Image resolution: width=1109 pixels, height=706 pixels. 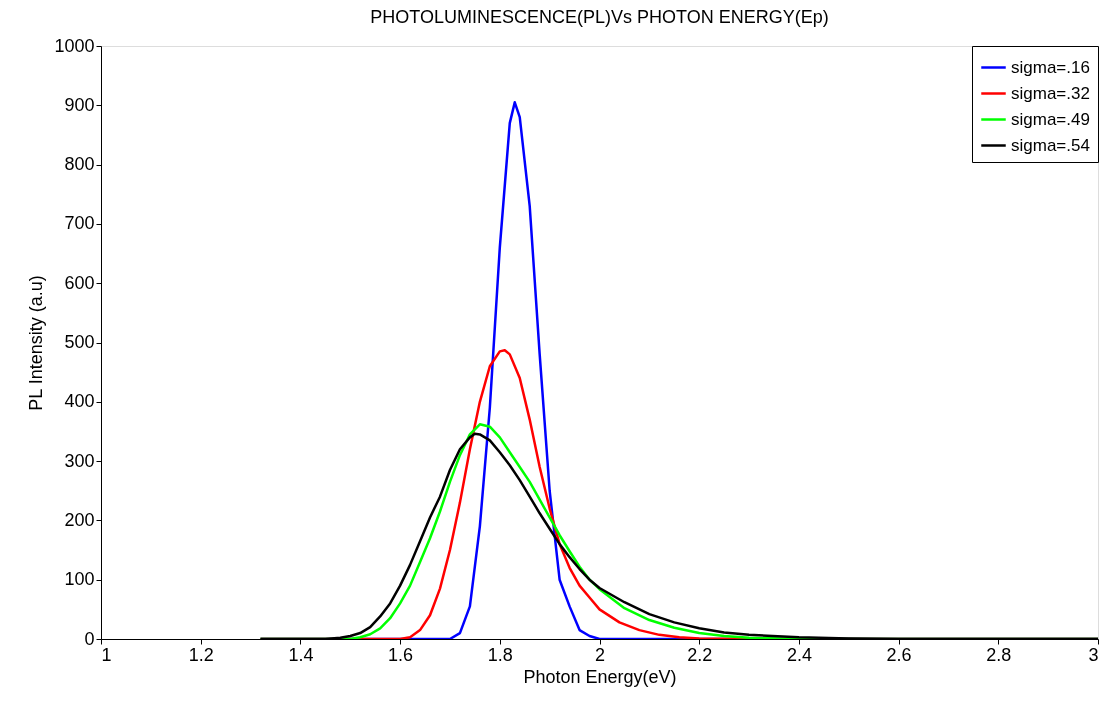 What do you see at coordinates (799, 654) in the screenshot?
I see `x-tick-label: 2.4` at bounding box center [799, 654].